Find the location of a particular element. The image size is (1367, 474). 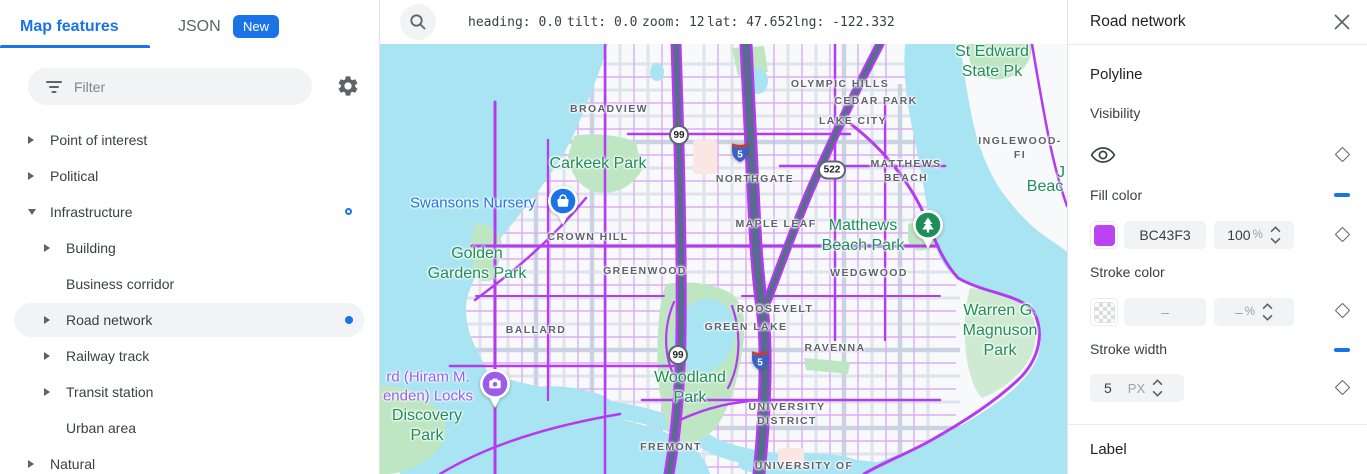

px-unit: PX is located at coordinates (1136, 388).